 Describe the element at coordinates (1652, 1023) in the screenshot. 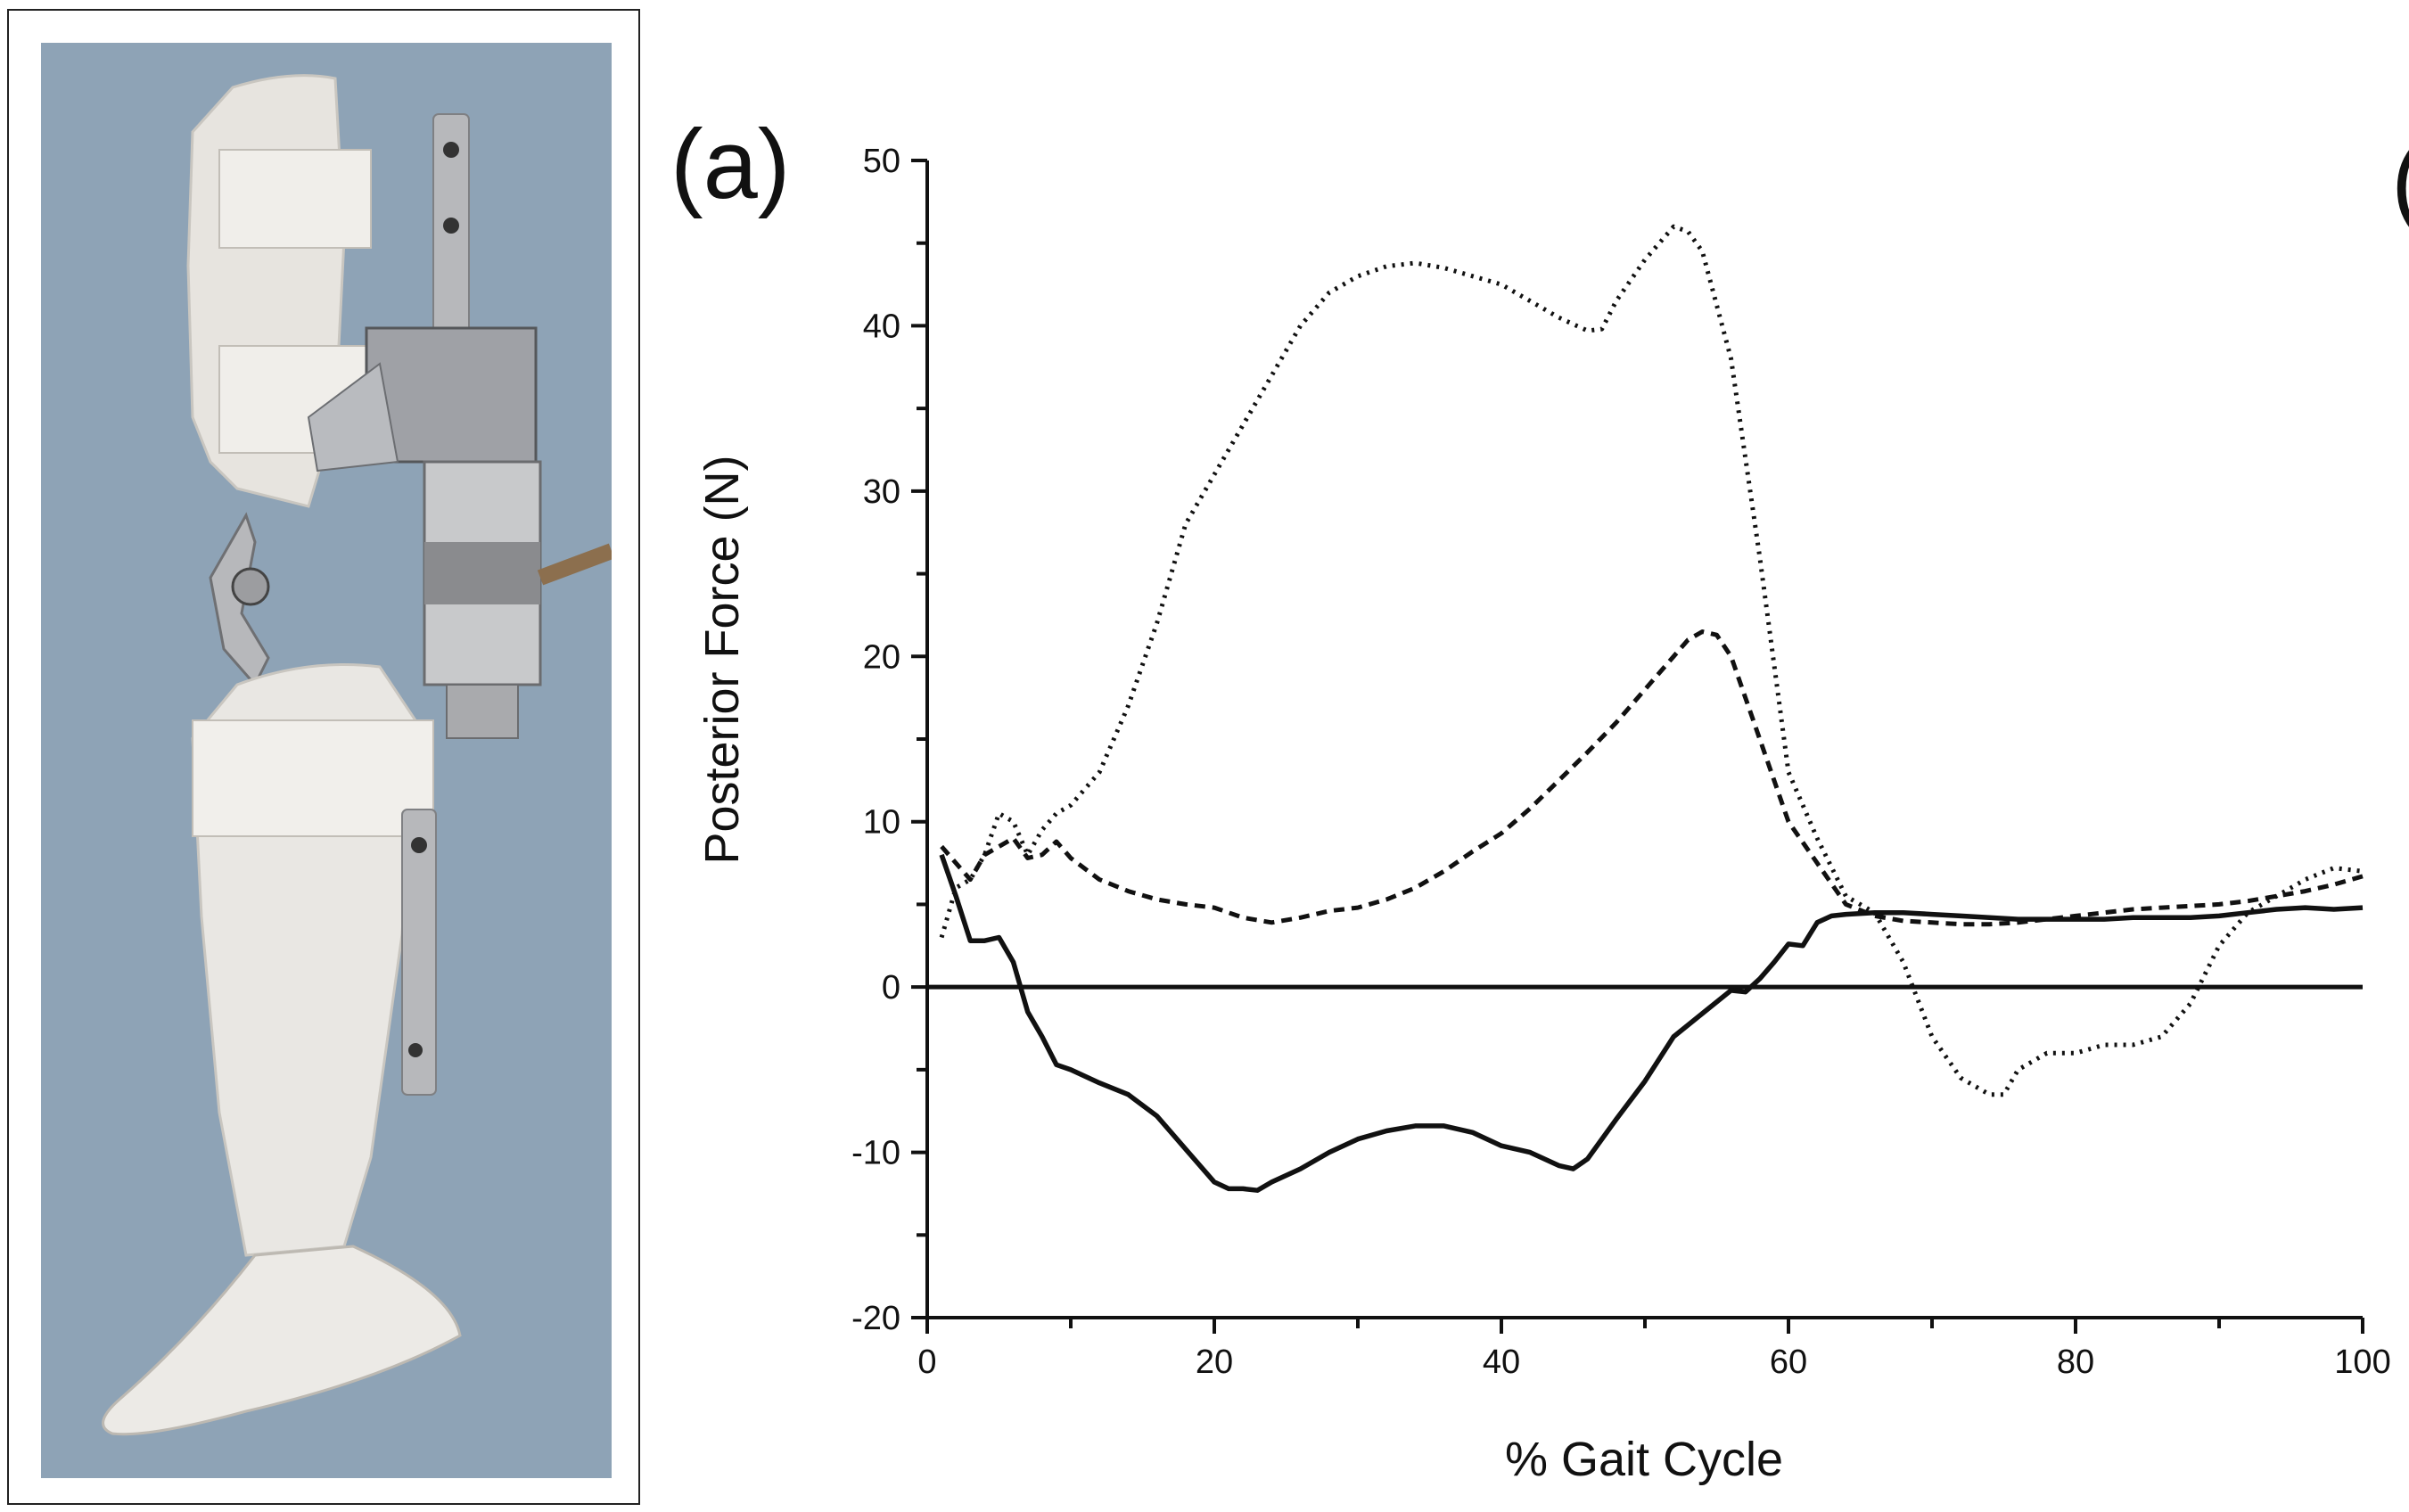

I see `series-line-solid` at that location.